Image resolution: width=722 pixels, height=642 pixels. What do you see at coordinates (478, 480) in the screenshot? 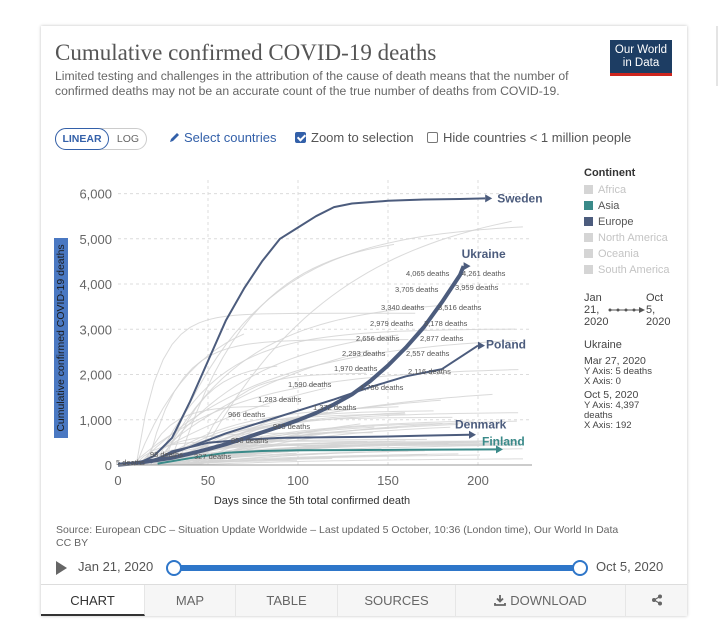
I see `x-tick-label: 200` at bounding box center [478, 480].